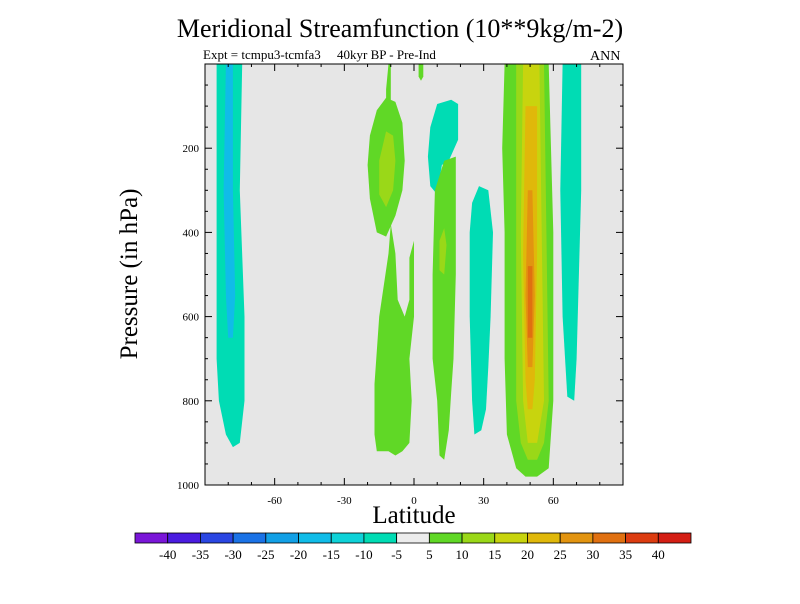 Image resolution: width=800 pixels, height=604 pixels. Describe the element at coordinates (331, 554) in the screenshot. I see `colorbar-label: -15` at that location.